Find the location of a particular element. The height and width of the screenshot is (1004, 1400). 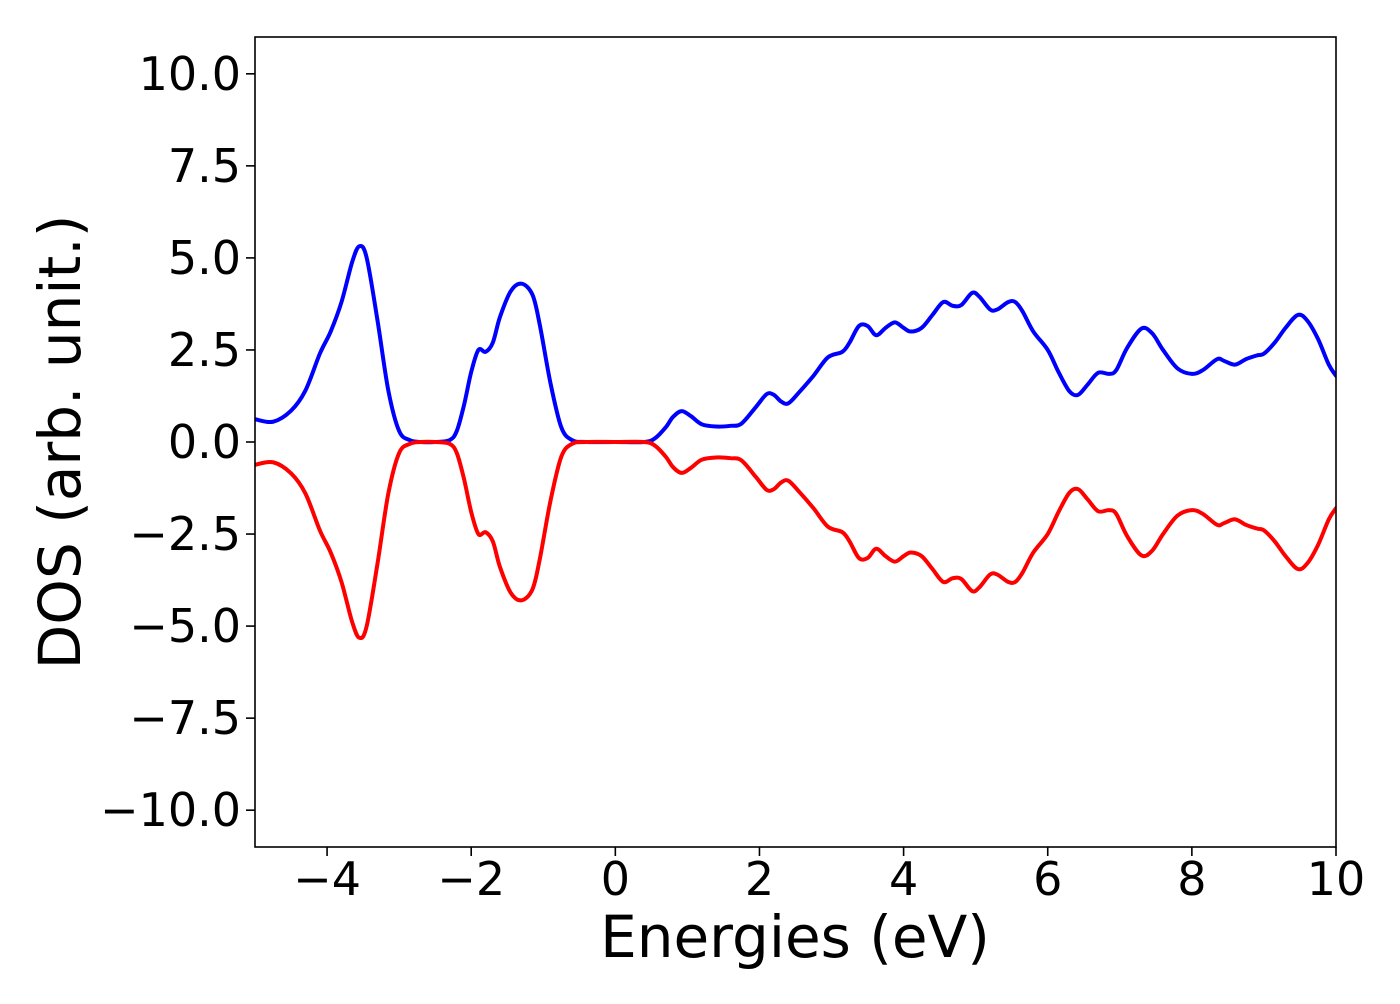

x-tick-label: 8 is located at coordinates (1191, 879).